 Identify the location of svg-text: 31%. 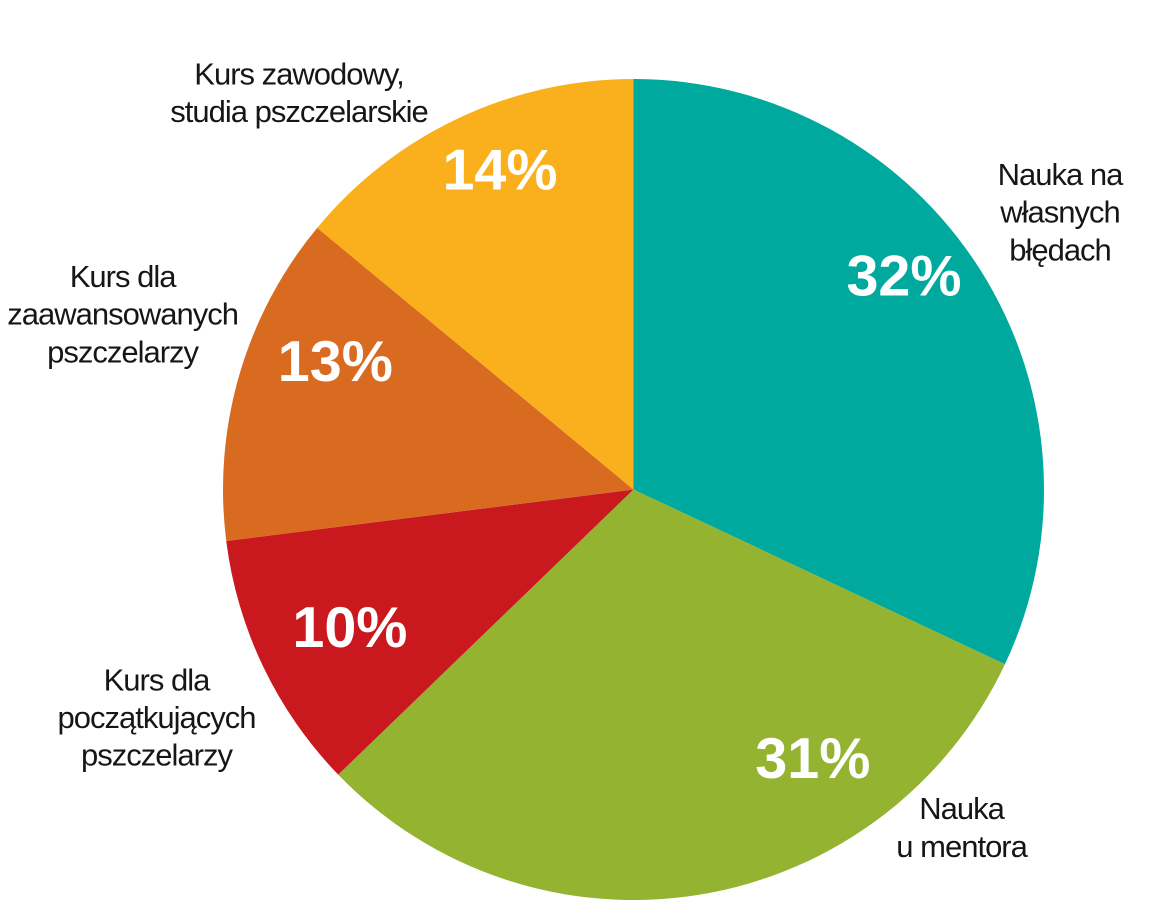
(812, 759).